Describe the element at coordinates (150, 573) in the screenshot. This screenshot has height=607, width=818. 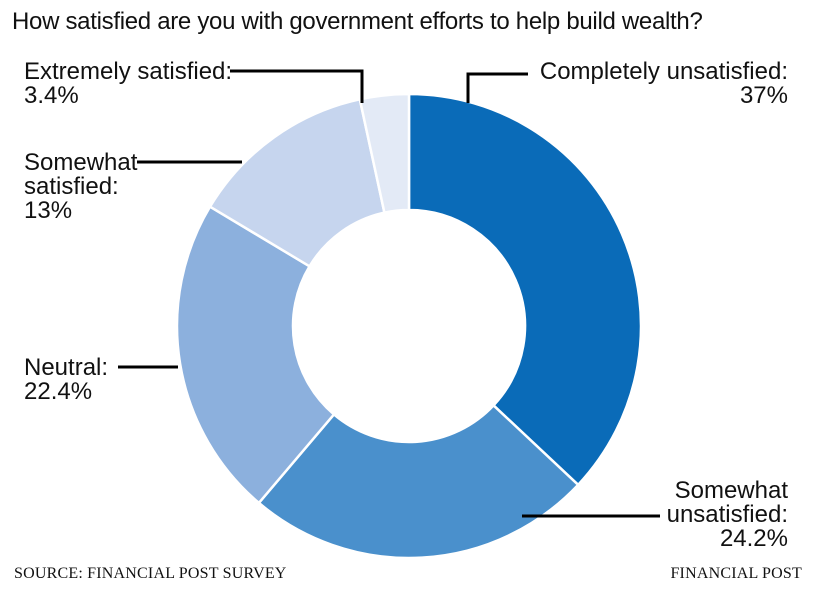
I see `source-note: SOURCE: FINANCIAL POST SURVEY` at that location.